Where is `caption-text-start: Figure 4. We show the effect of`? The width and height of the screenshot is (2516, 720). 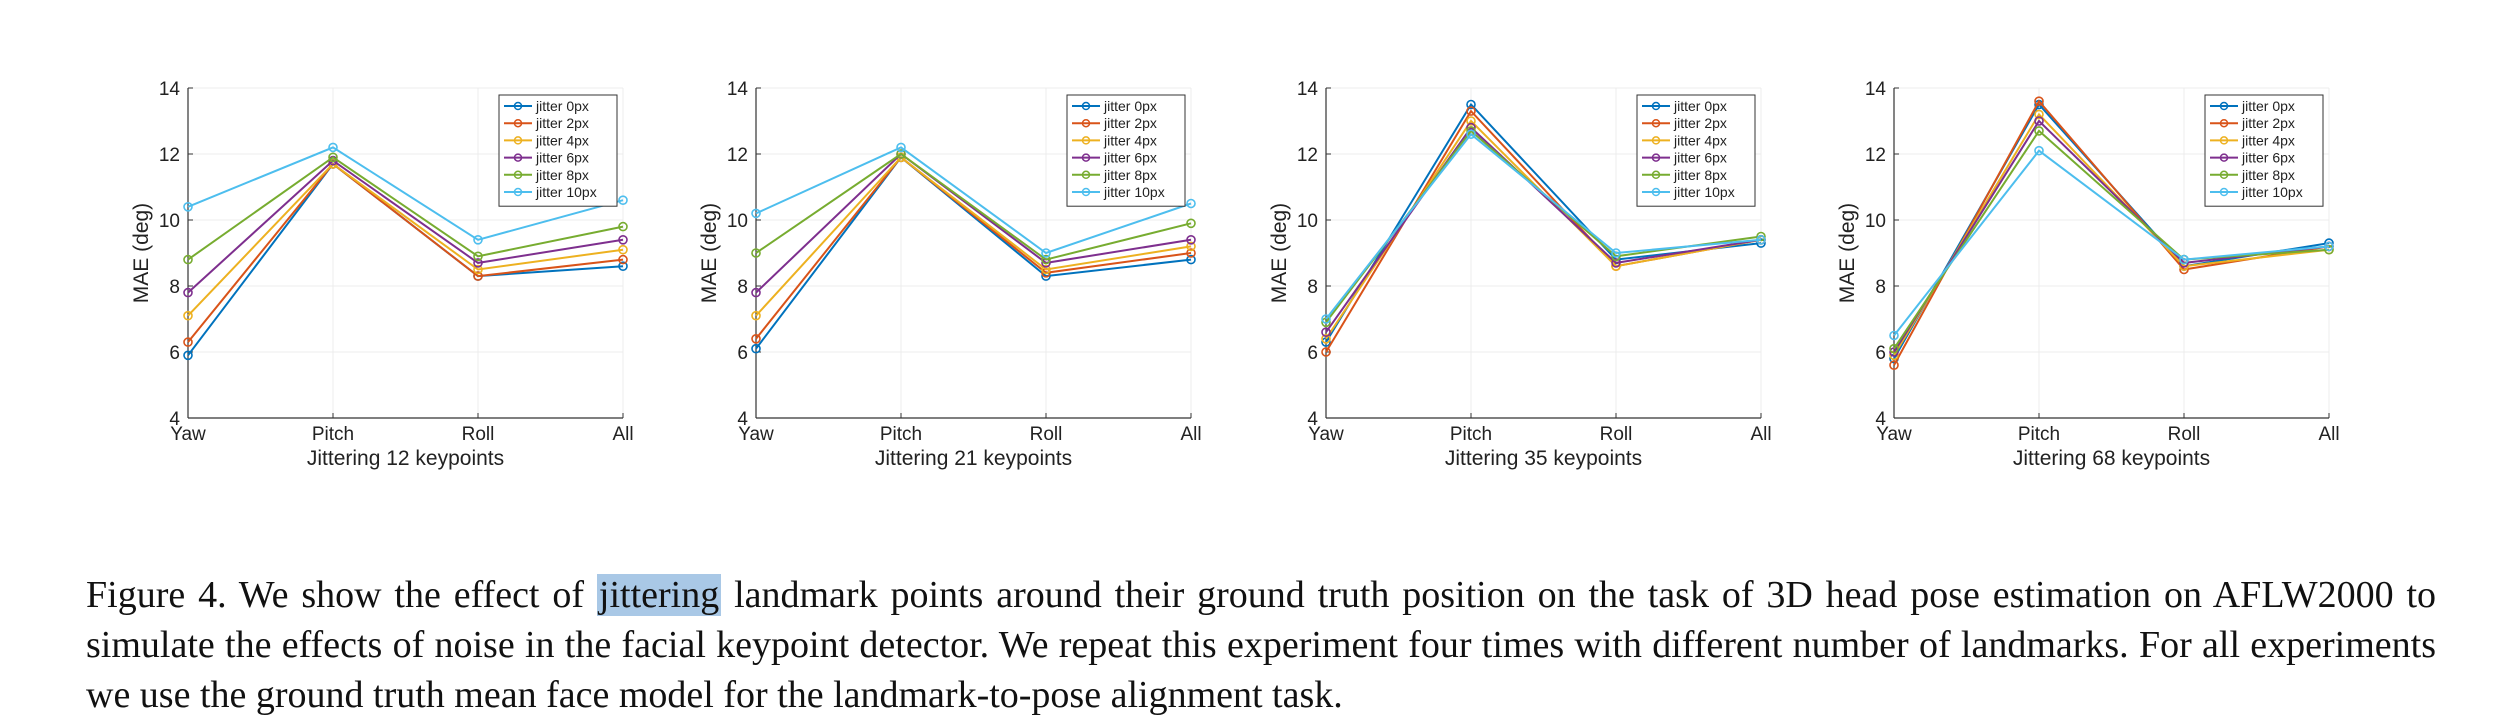 caption-text-start: Figure 4. We show the effect of is located at coordinates (341, 595).